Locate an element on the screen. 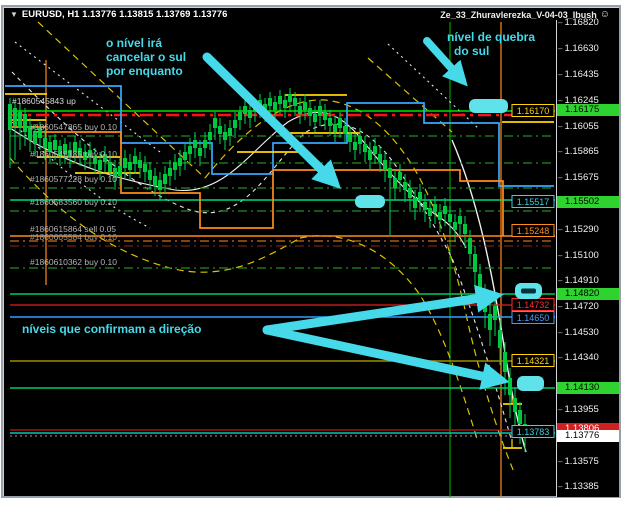 This screenshot has height=511, width=628. axis-tick: –1.14530 is located at coordinates (578, 332).